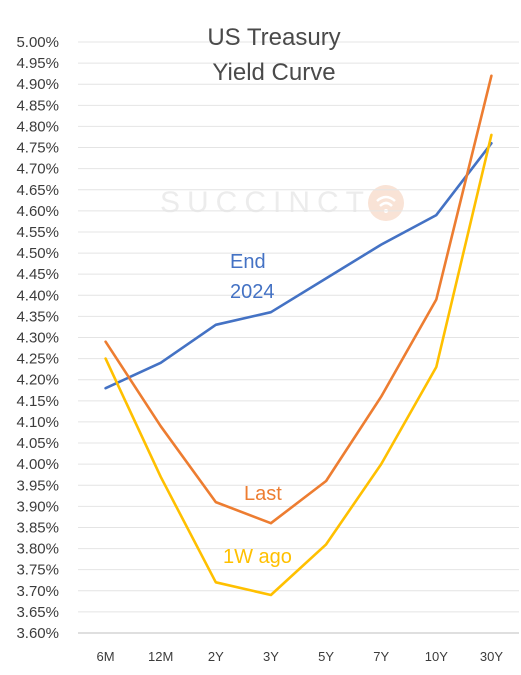 The width and height of the screenshot is (521, 675). I want to click on y-tick-label: 4.55%, so click(37, 232).